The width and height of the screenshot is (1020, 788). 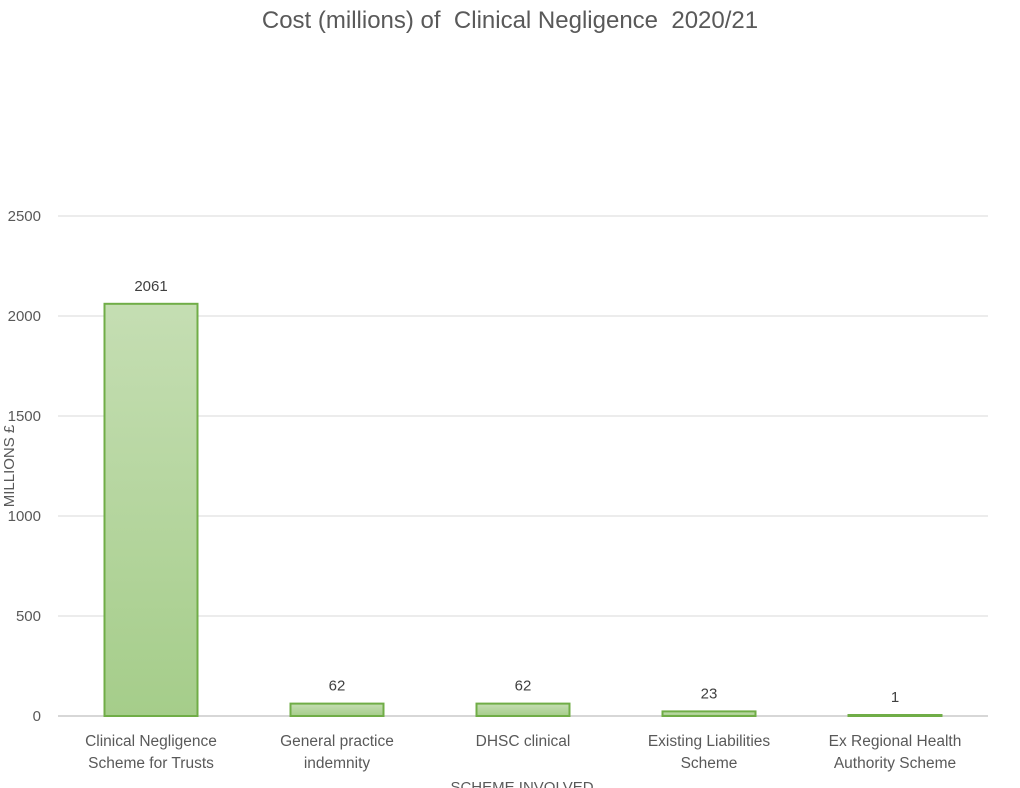 I want to click on data-label: 23, so click(x=709, y=693).